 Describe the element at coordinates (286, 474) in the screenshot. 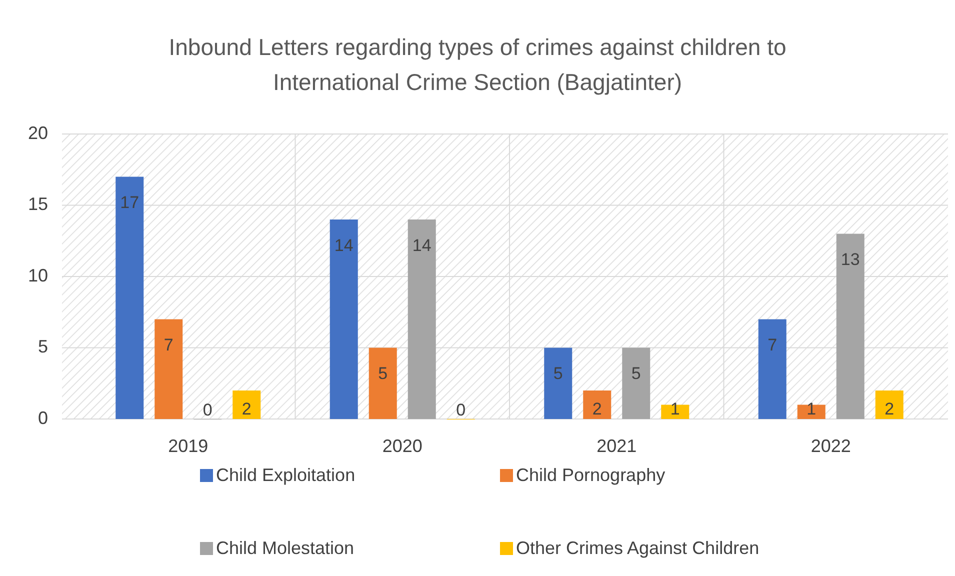

I see `legend-label: Child Exploitation` at that location.